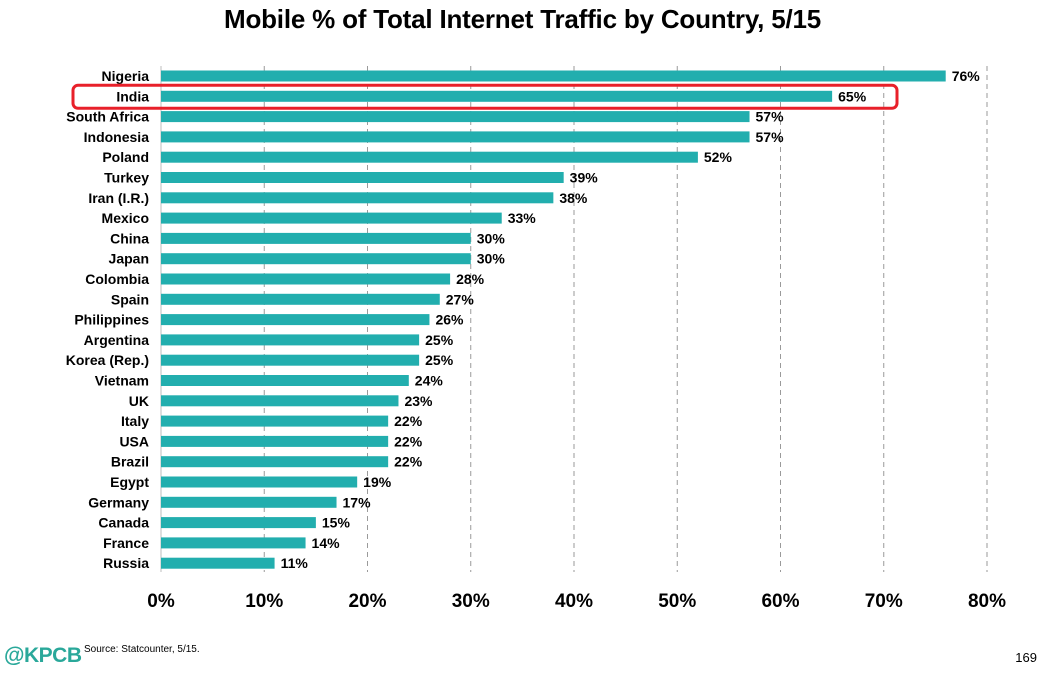  Describe the element at coordinates (117, 279) in the screenshot. I see `category-label: Colombia` at that location.